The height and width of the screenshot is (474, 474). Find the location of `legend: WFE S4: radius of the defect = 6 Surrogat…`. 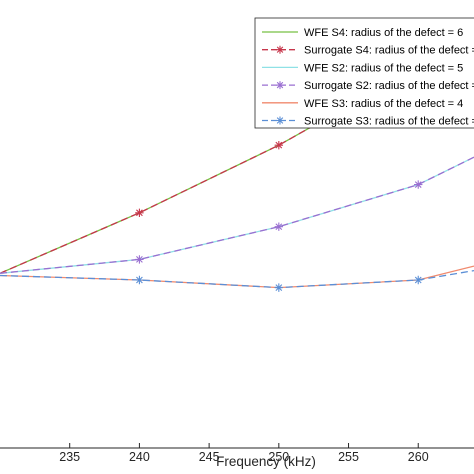

legend: WFE S4: radius of the defect = 6 Surrogat… is located at coordinates (364, 73).